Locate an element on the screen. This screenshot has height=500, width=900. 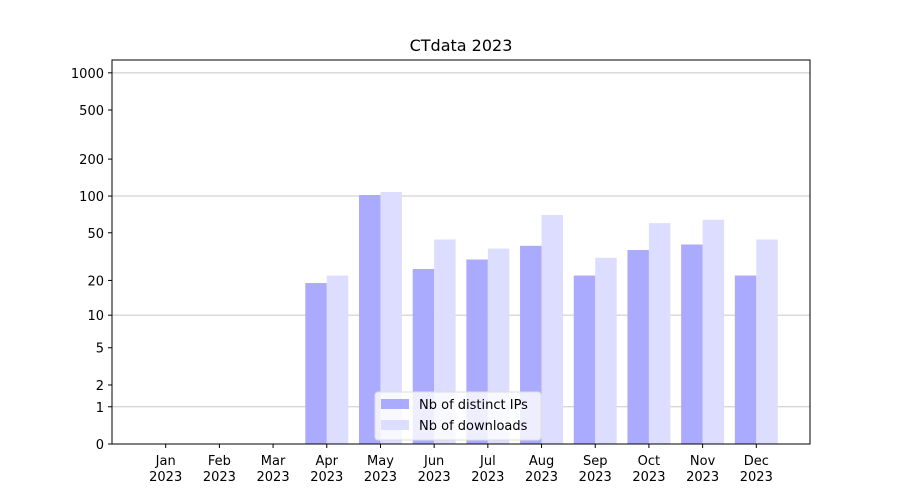
legend-label: Nb of distinct IPs is located at coordinates (473, 405).